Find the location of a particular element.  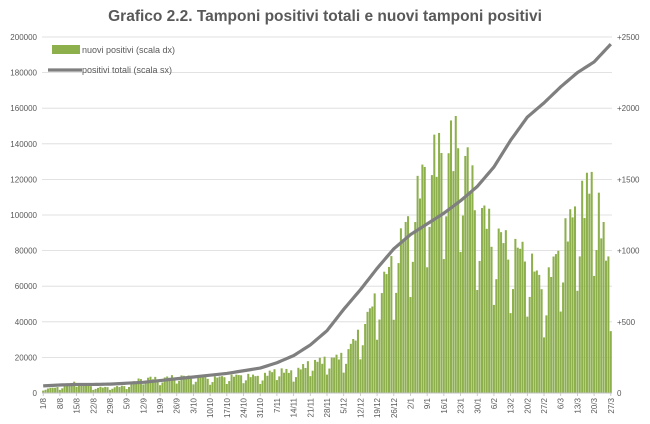

x-tick-label: 21/11 is located at coordinates (310, 407).